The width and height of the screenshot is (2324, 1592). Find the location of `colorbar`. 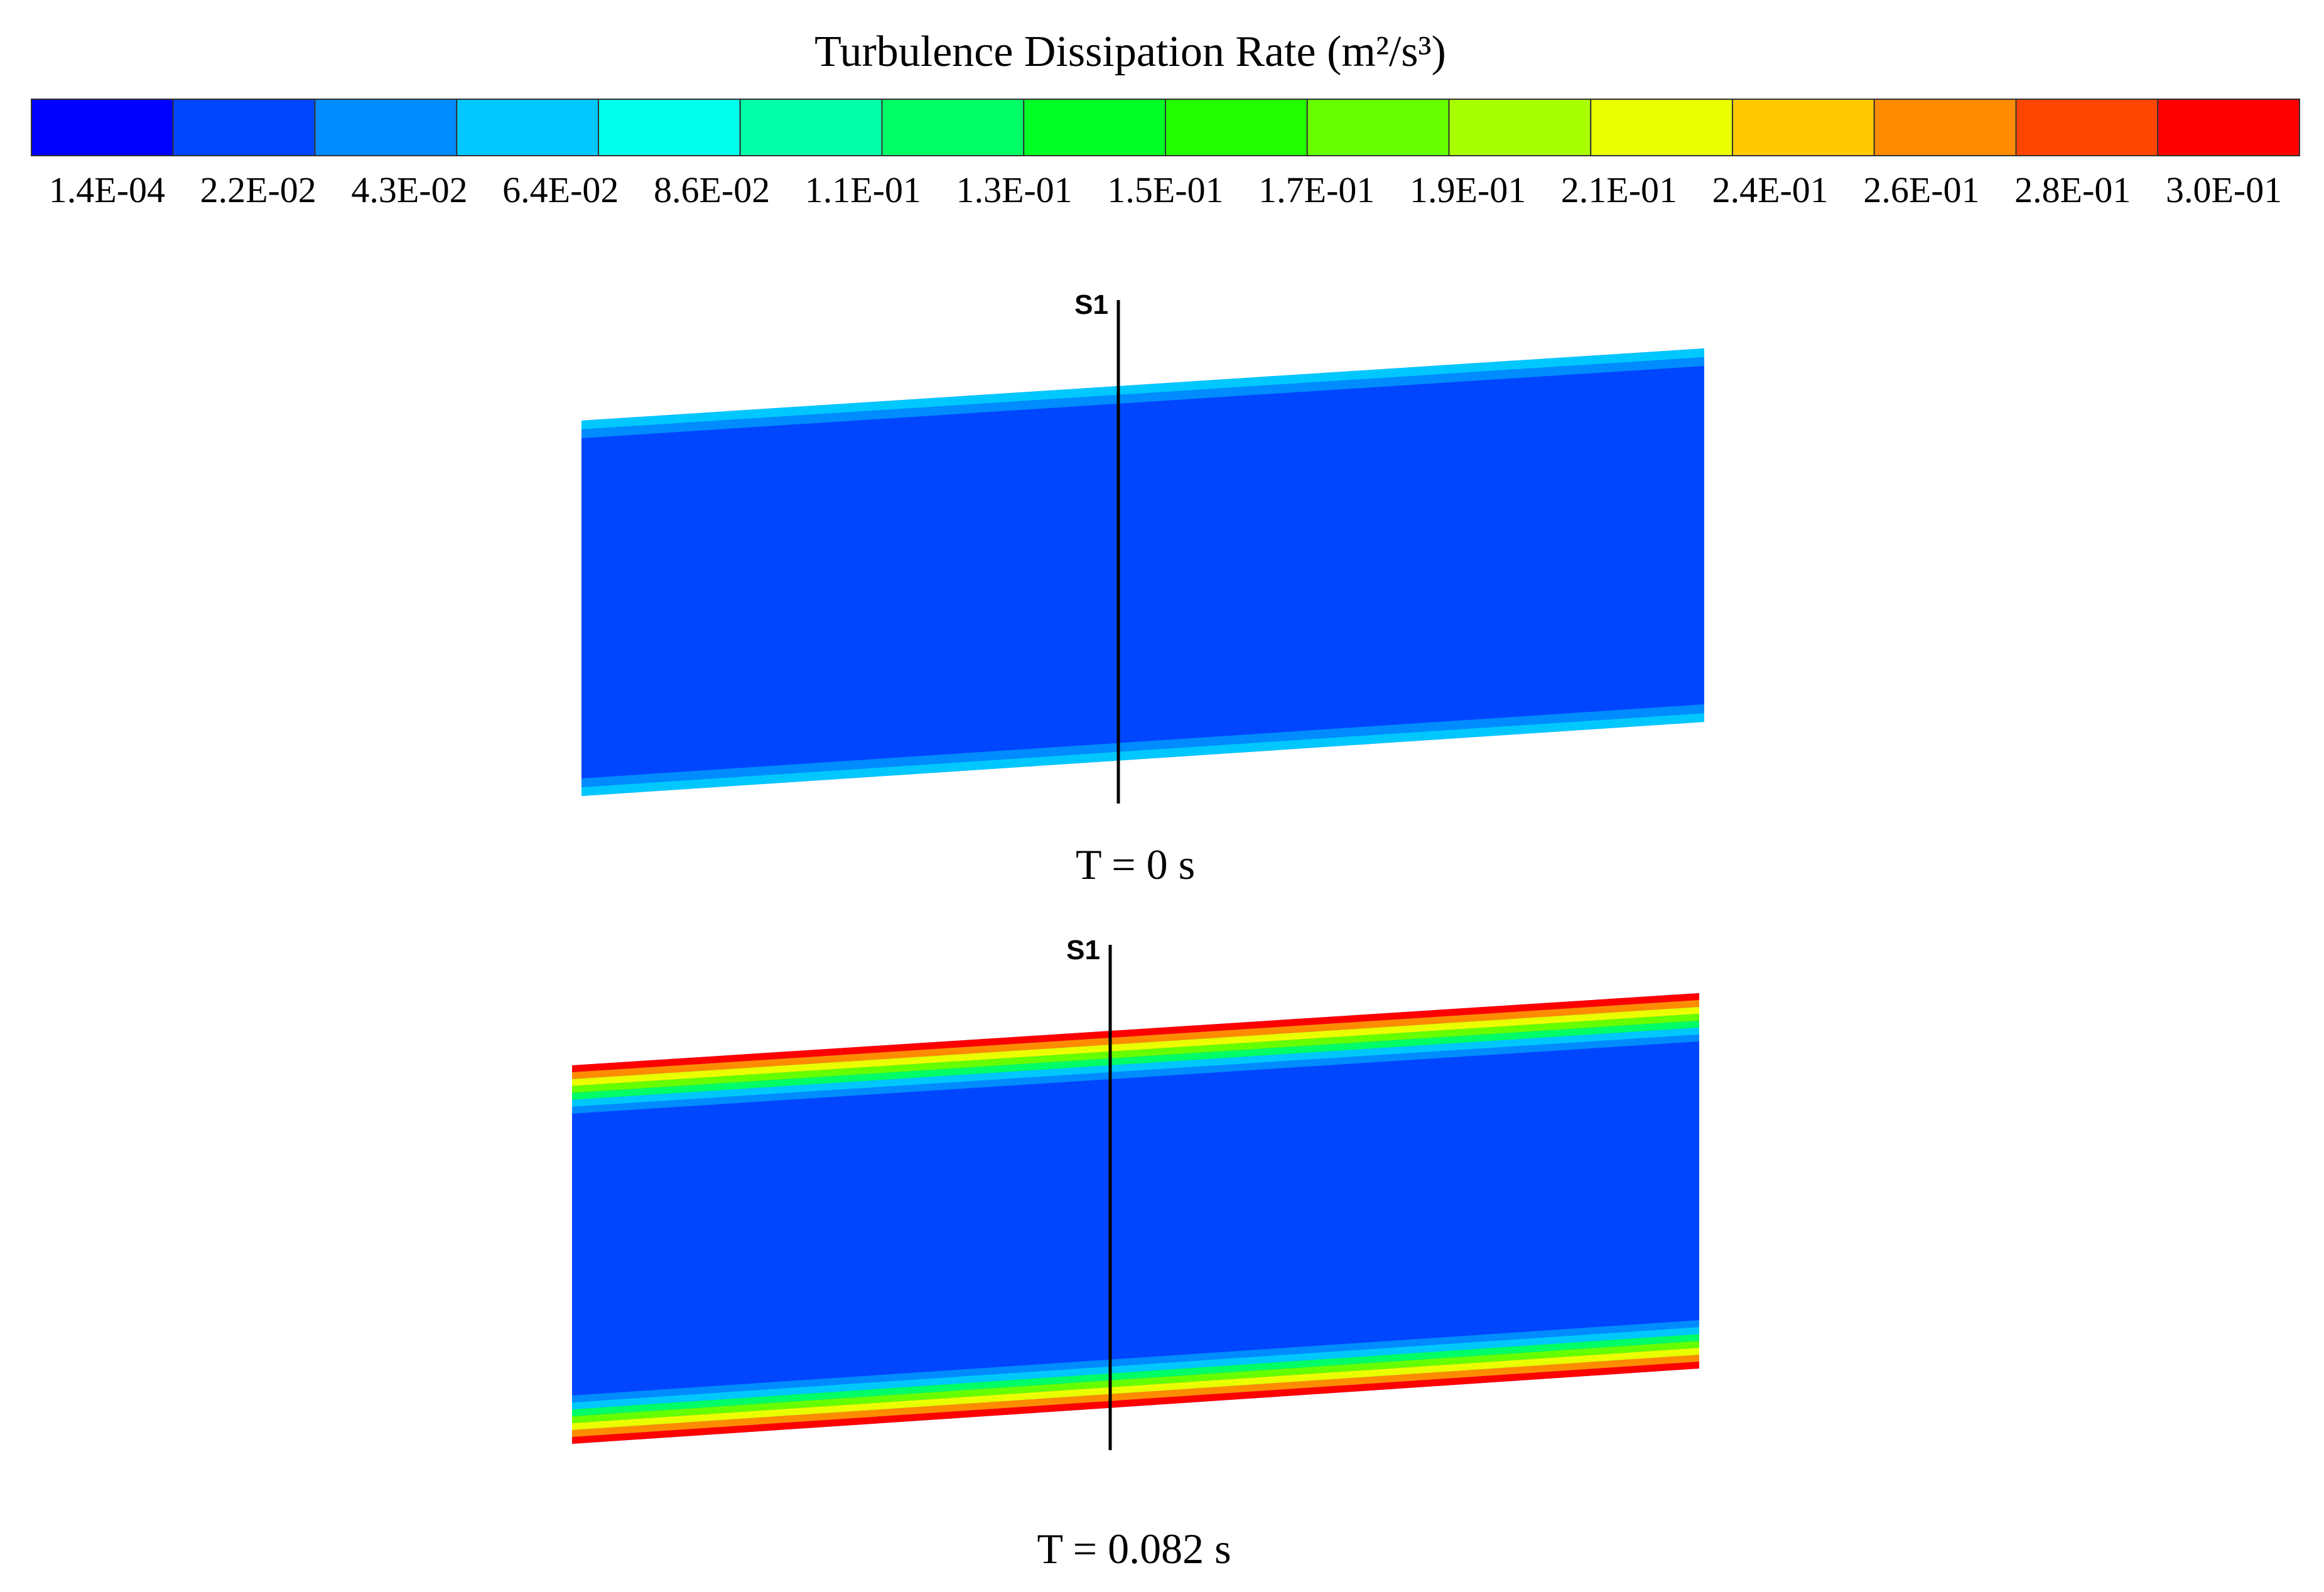

colorbar is located at coordinates (1165, 127).